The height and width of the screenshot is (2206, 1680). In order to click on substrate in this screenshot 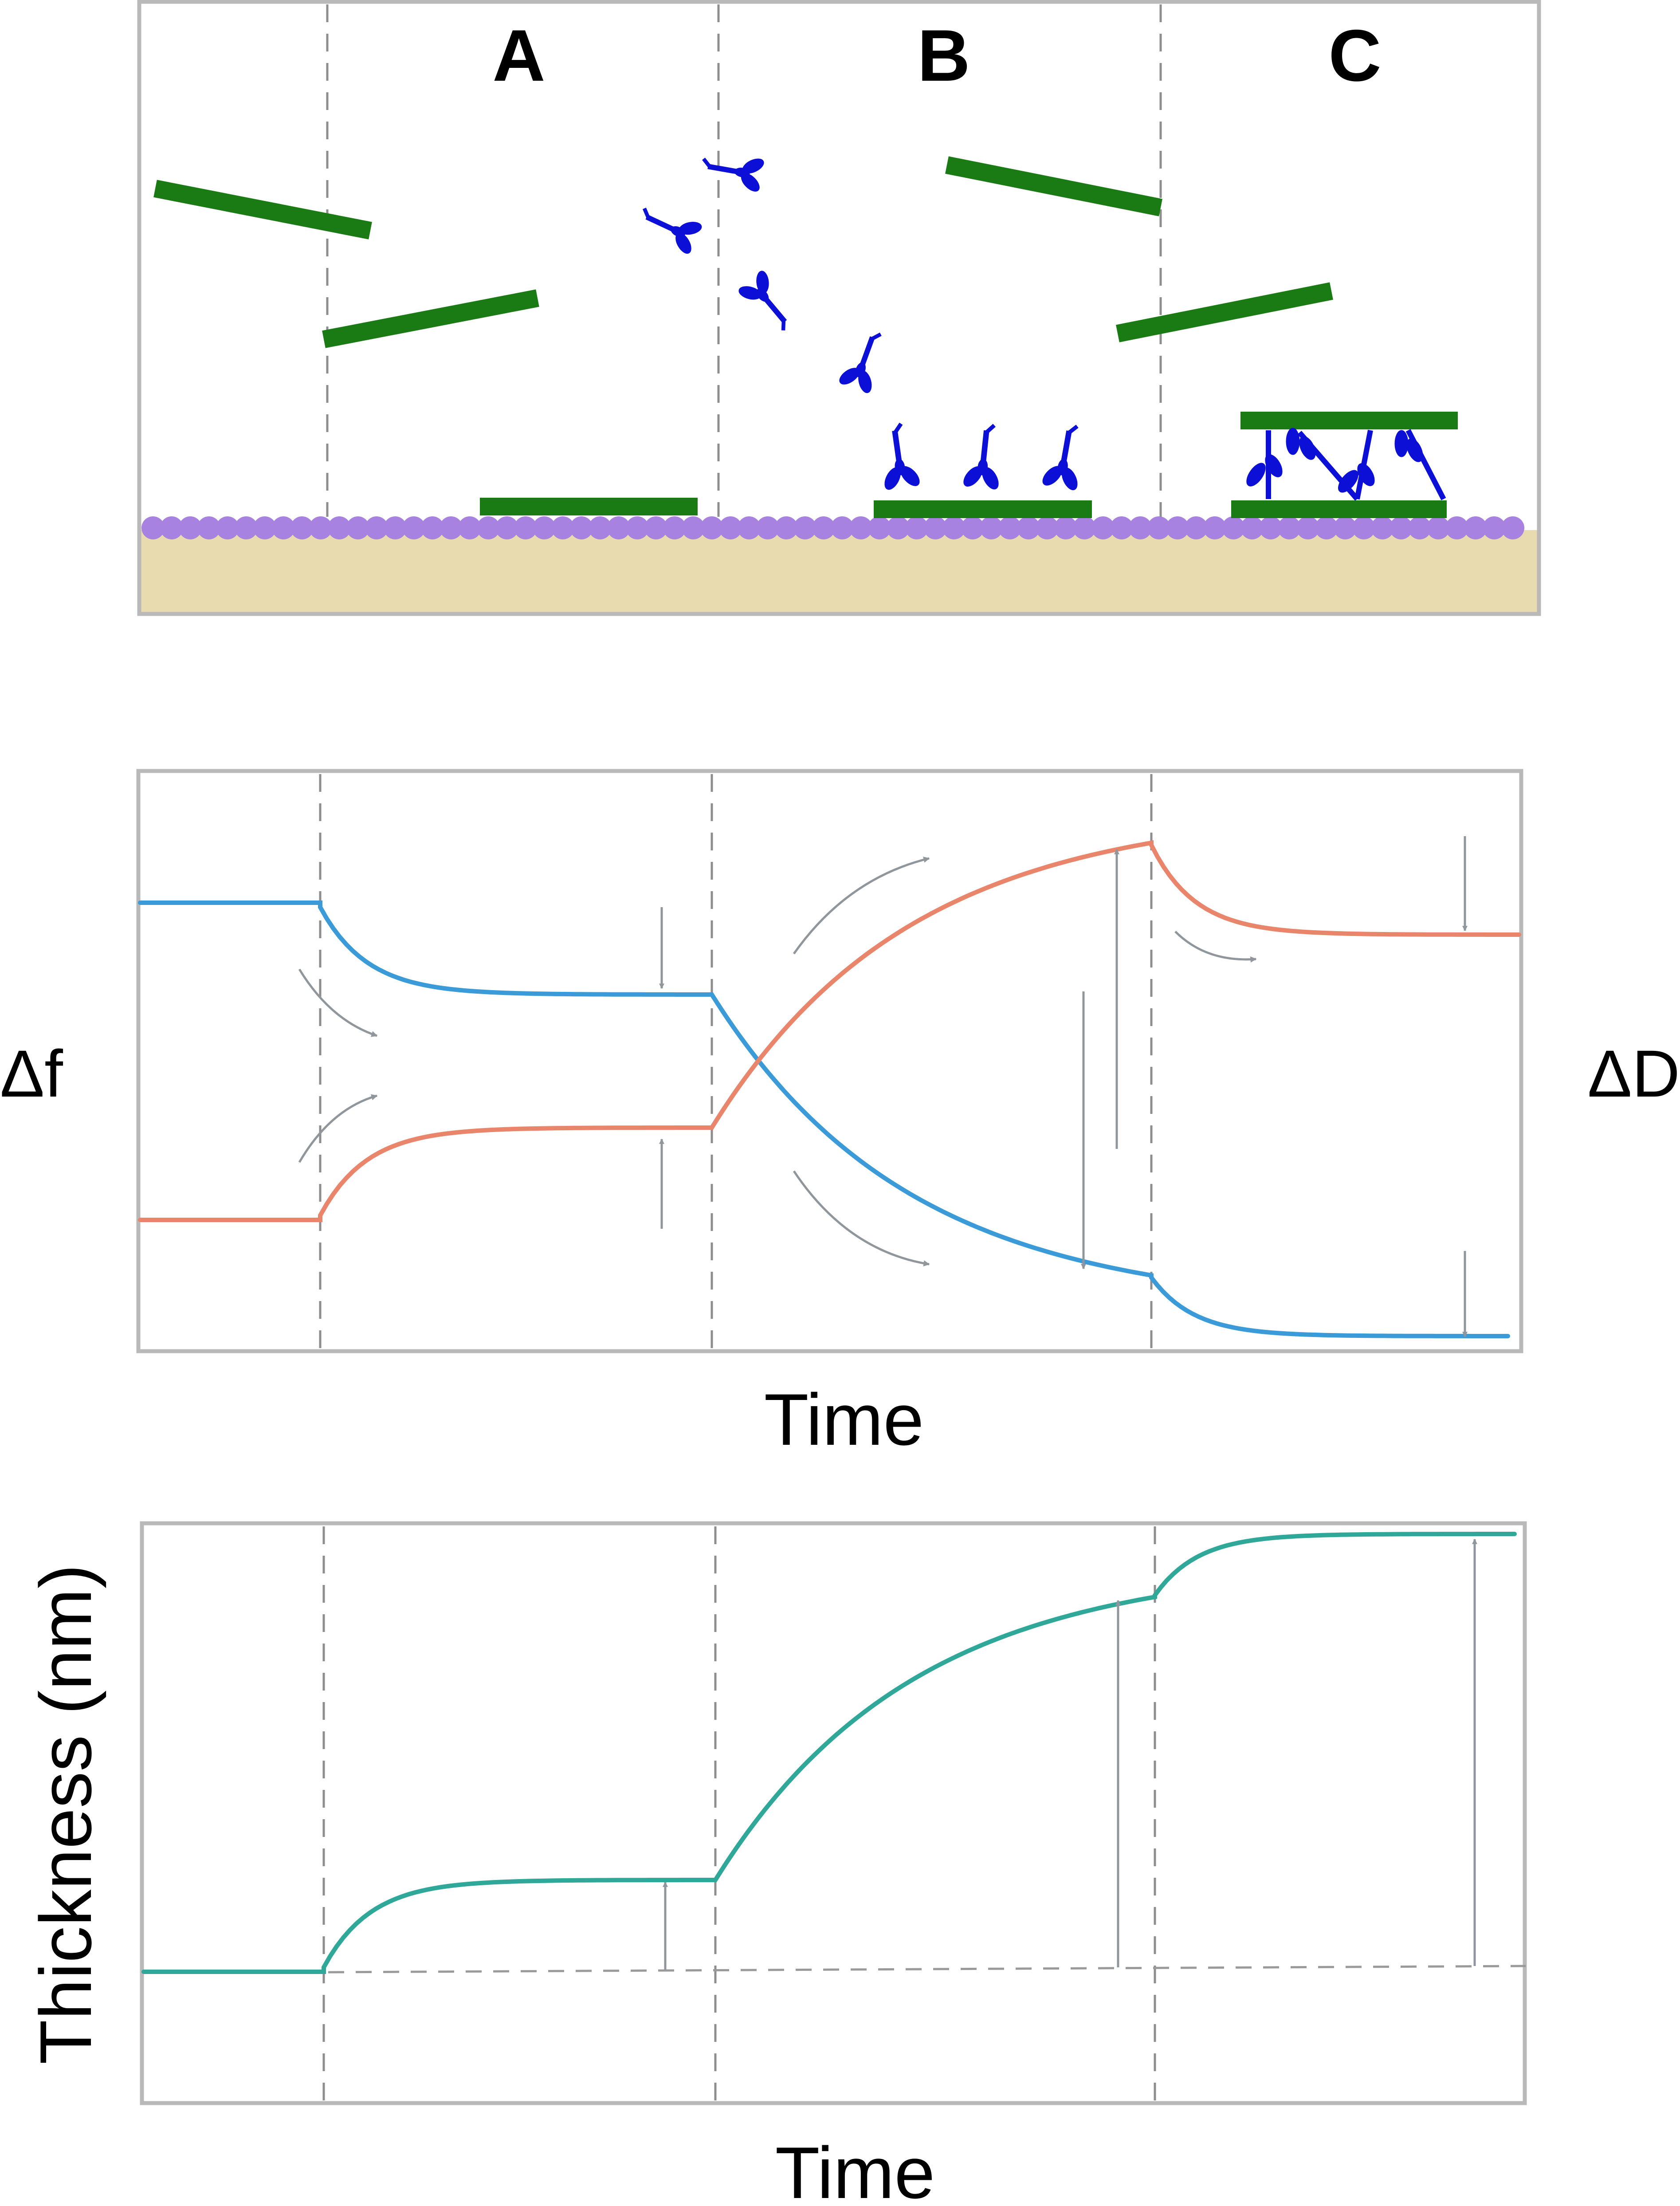, I will do `click(839, 571)`.